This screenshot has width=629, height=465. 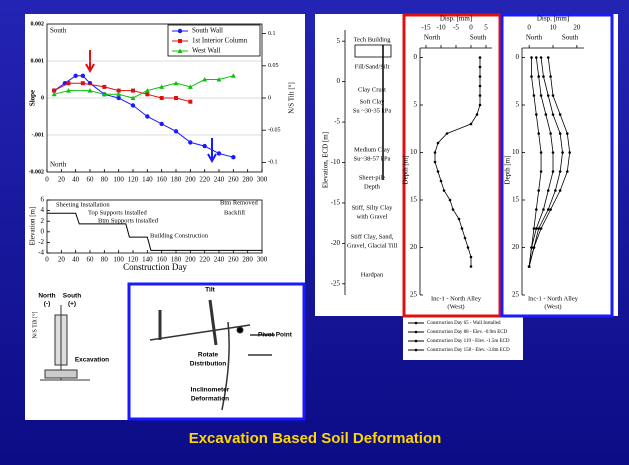 What do you see at coordinates (208, 364) in the screenshot?
I see `diagram-label: Distribution` at bounding box center [208, 364].